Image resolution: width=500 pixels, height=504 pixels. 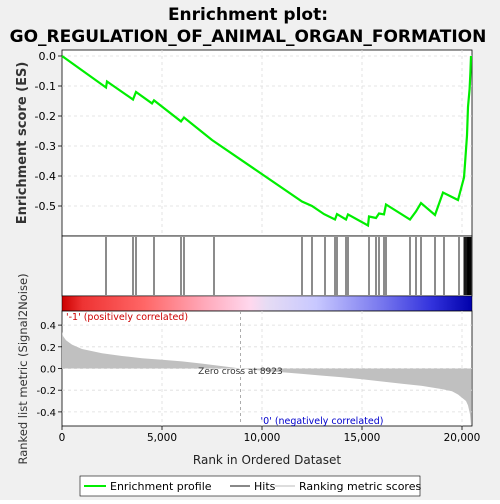 What do you see at coordinates (288, 266) in the screenshot?
I see `hit-marks` at bounding box center [288, 266].